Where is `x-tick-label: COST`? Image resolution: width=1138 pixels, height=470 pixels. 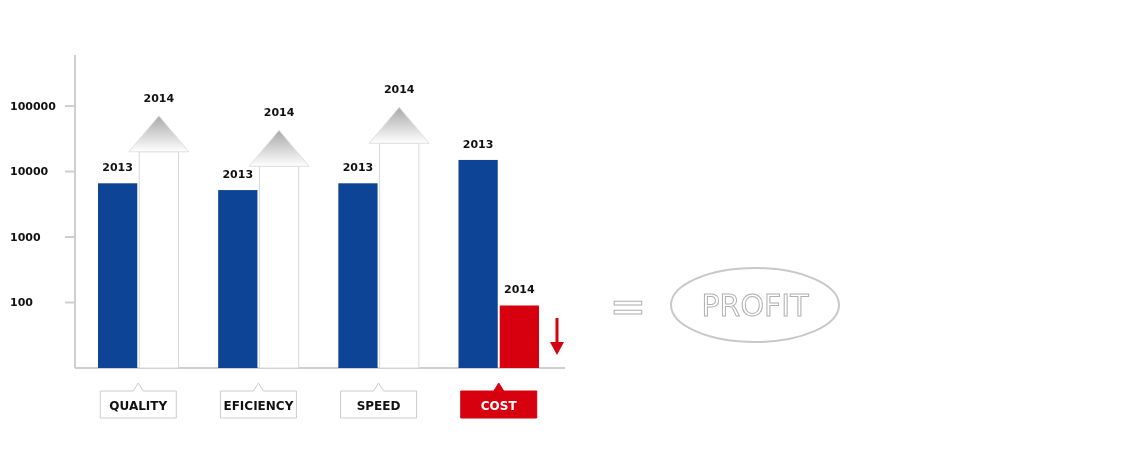
x-tick-label: COST is located at coordinates (499, 406).